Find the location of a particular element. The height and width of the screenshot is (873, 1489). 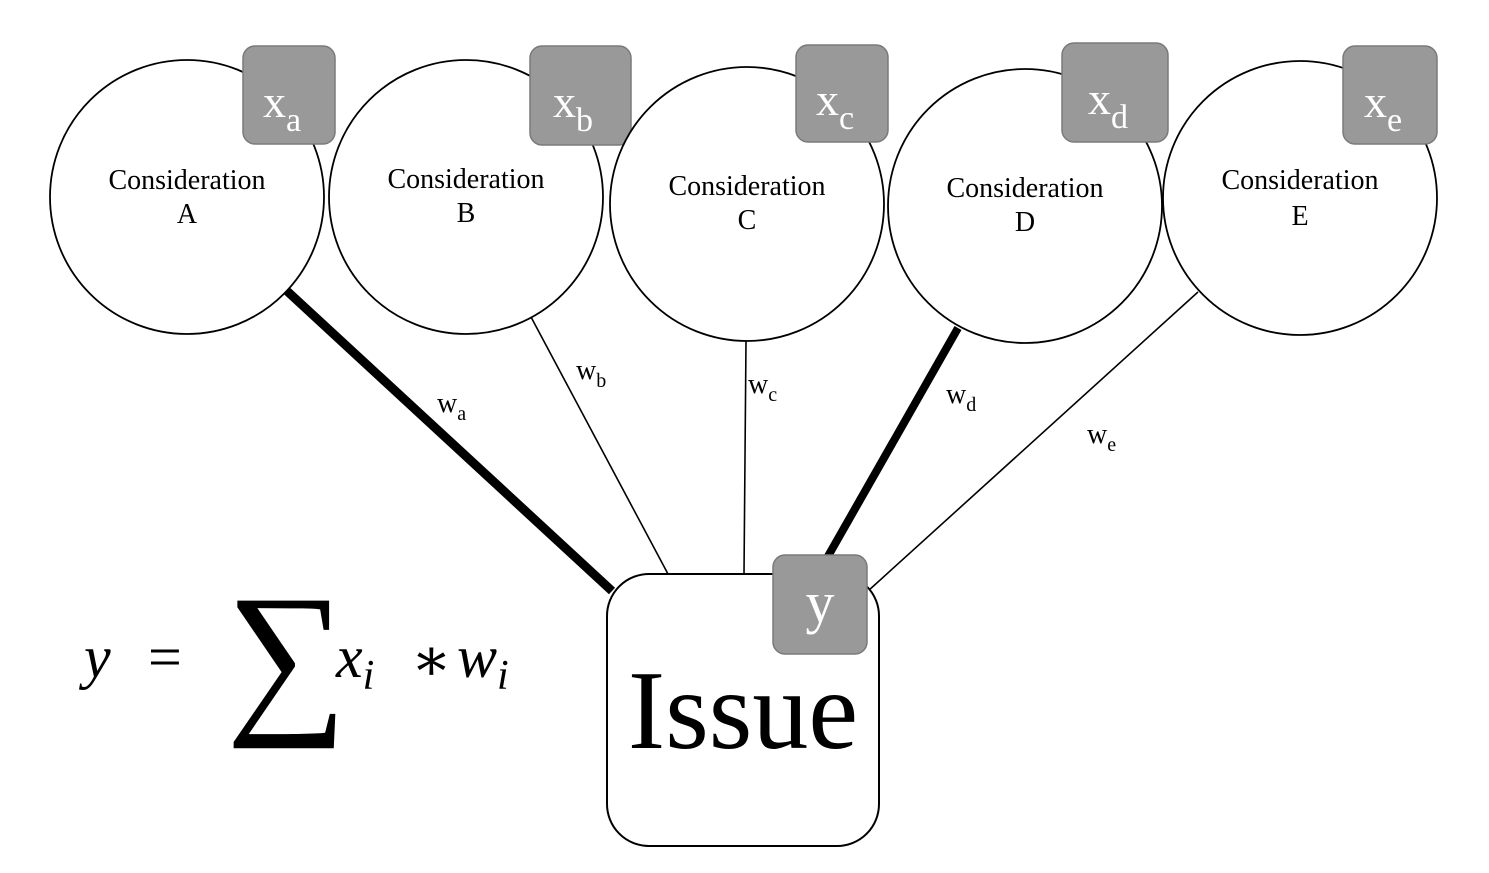

consideration-c-label-line1: Consideration is located at coordinates (746, 186).